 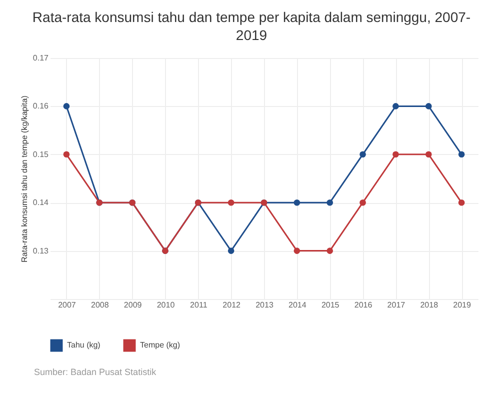 I want to click on x-tick-label: 2017, so click(x=396, y=305).